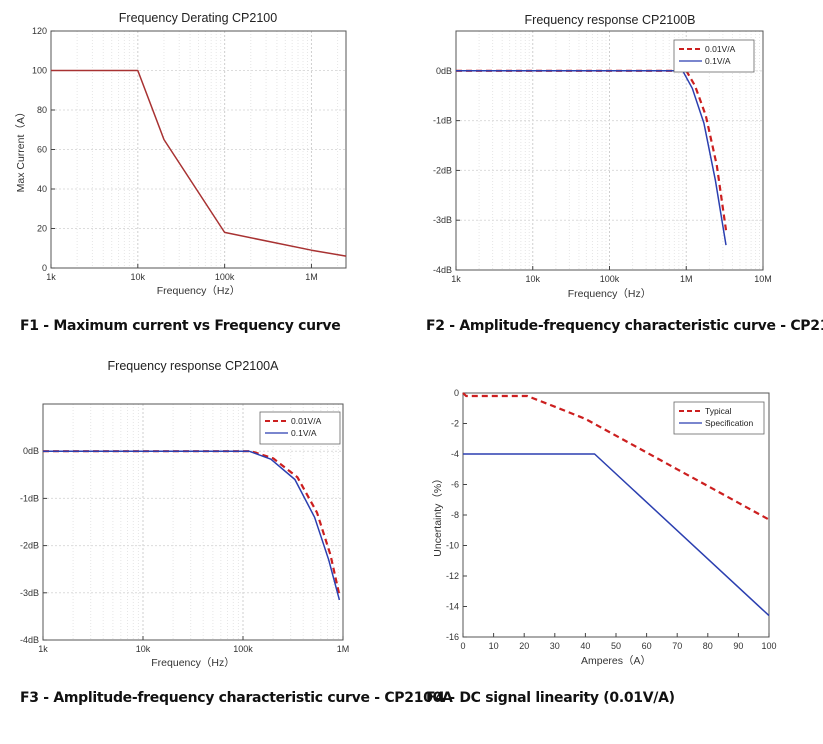 The image size is (823, 744). Describe the element at coordinates (677, 646) in the screenshot. I see `chart-4-x-tick-label: 70` at that location.